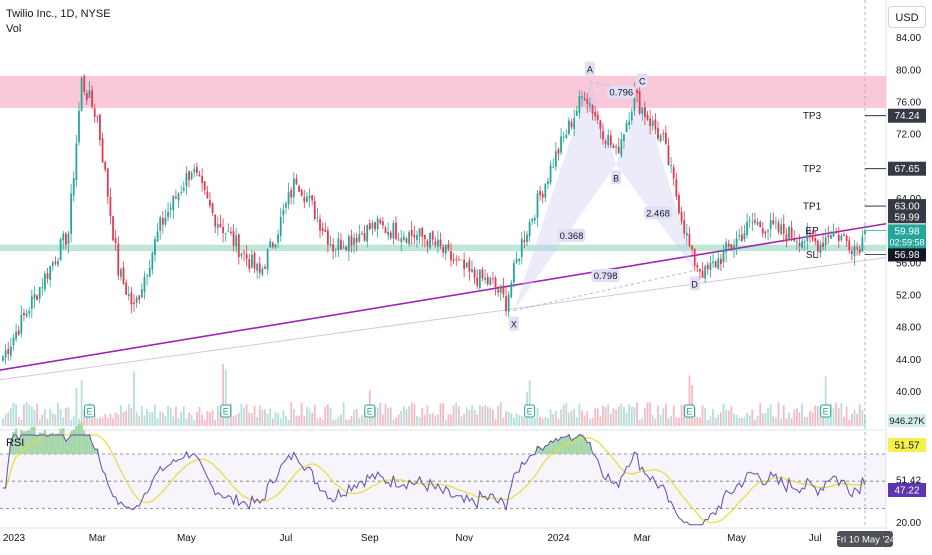 This screenshot has width=932, height=555. What do you see at coordinates (14, 29) in the screenshot?
I see `volume-indicator-label: Vol` at bounding box center [14, 29].